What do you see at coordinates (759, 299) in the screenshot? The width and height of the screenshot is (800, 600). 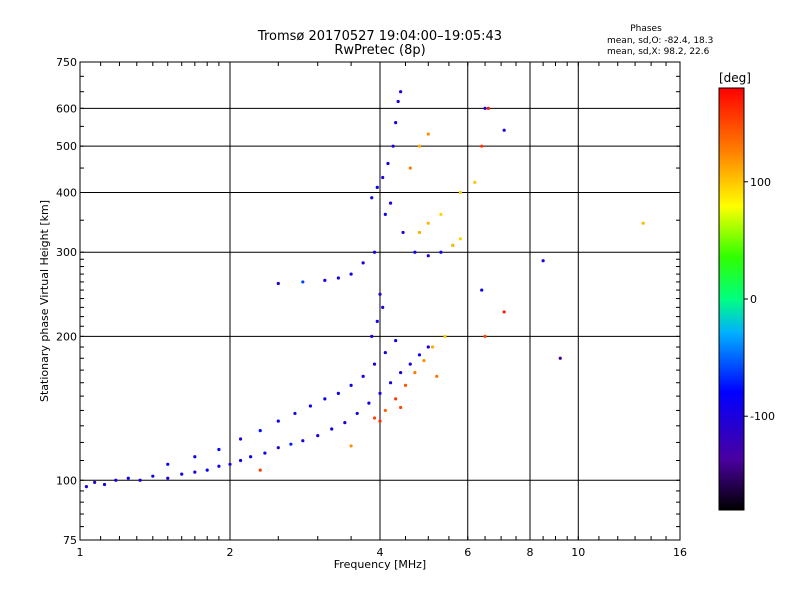 I see `colorbar-ticks: 100 0 -100` at bounding box center [759, 299].